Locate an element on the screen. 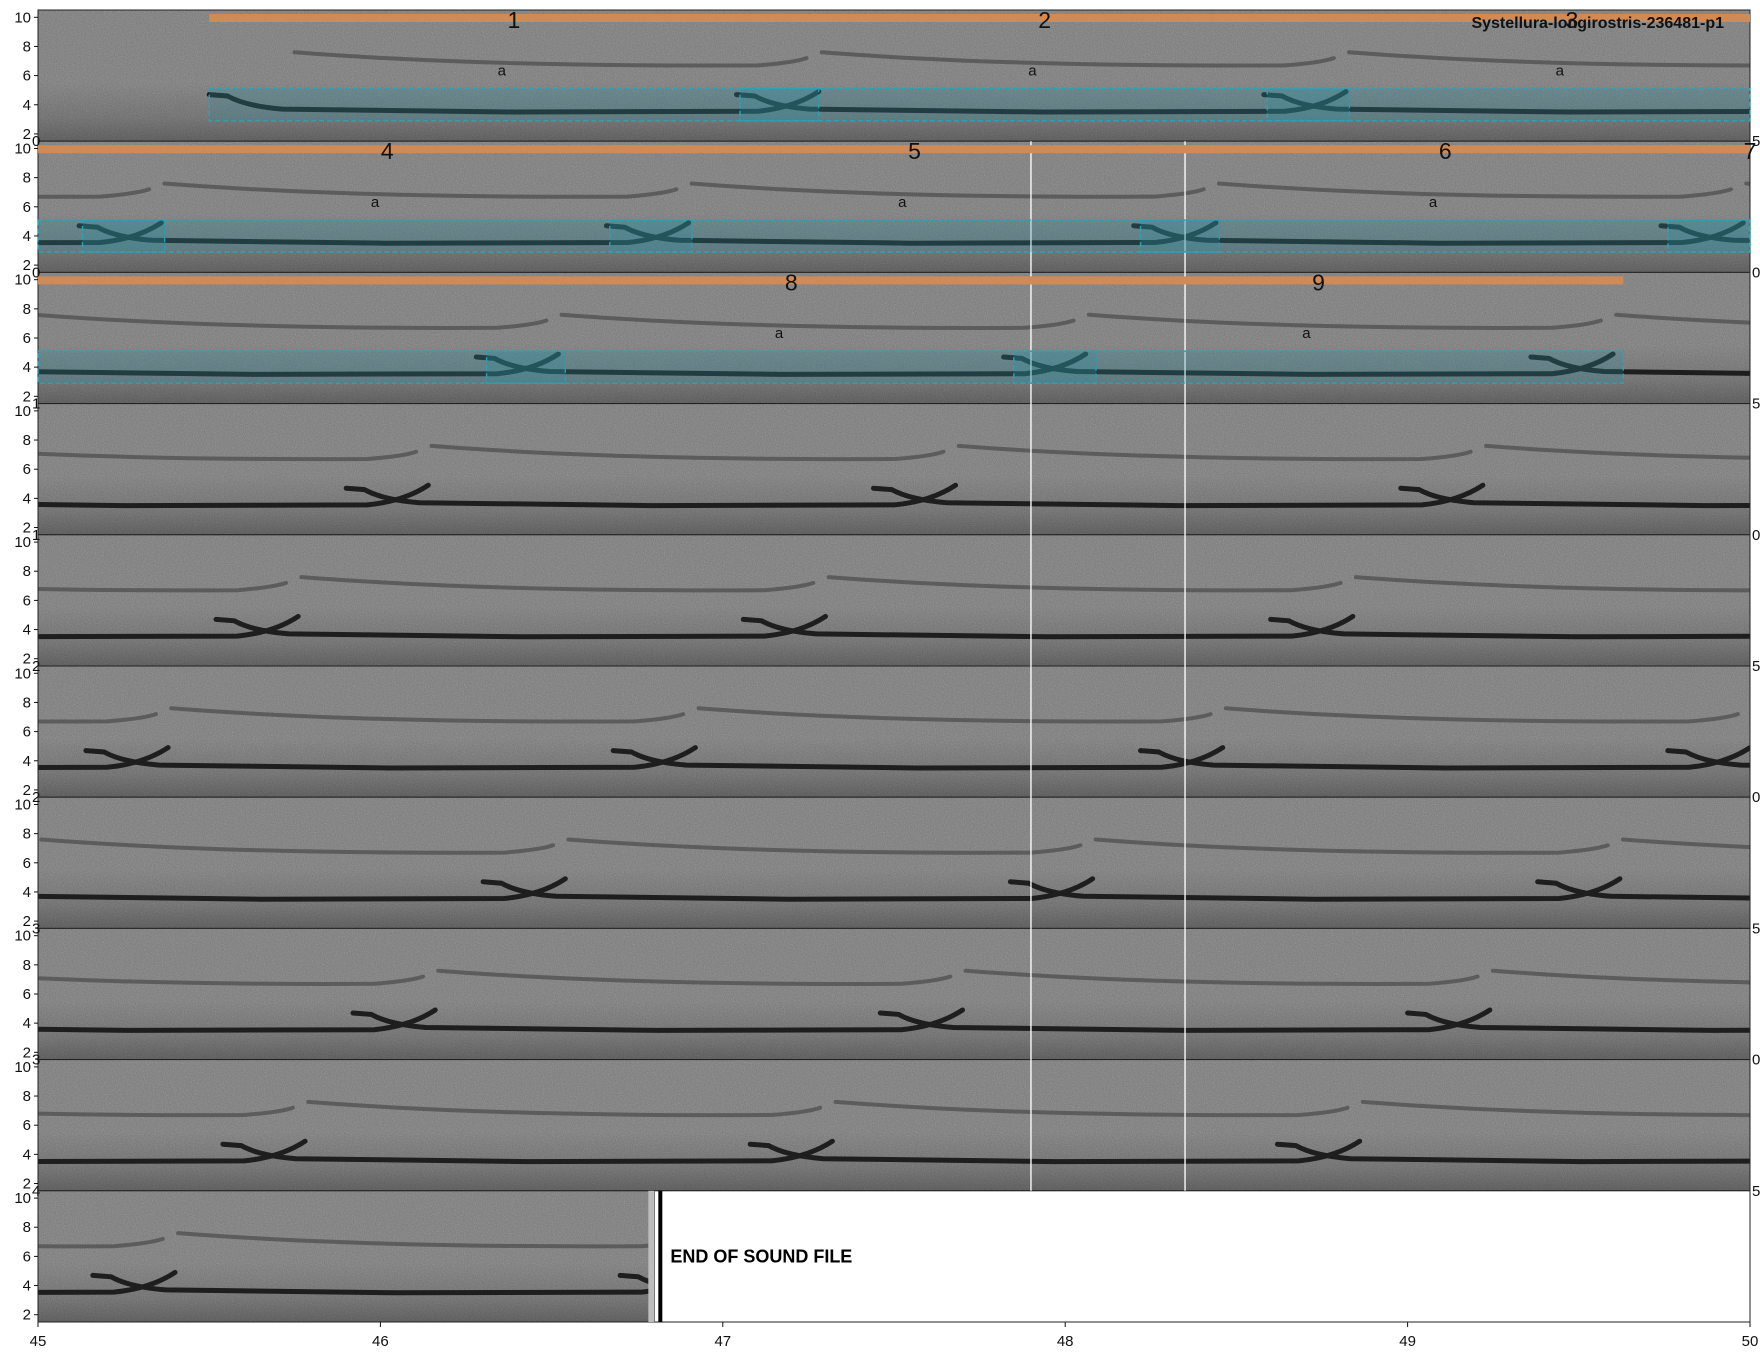 The image size is (1760, 1360). row-start-label: 4 is located at coordinates (36, 1191).